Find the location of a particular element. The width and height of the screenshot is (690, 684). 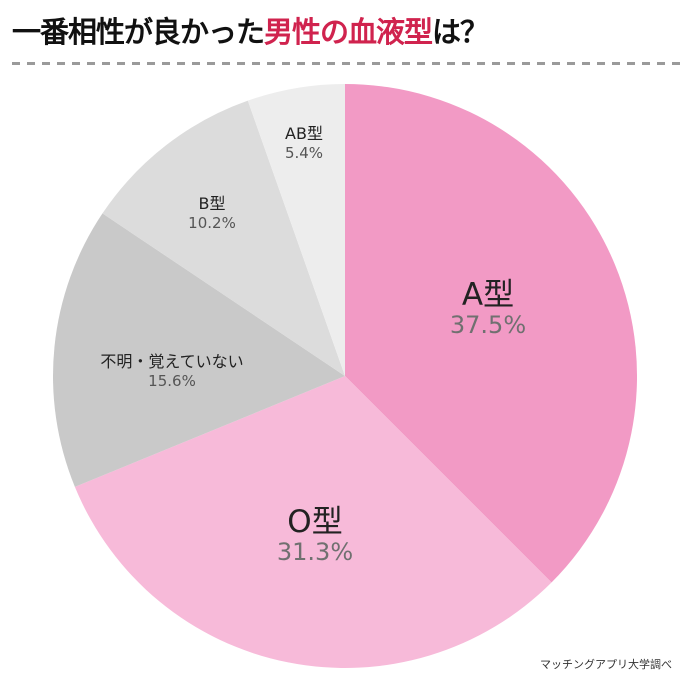

label-percent: 5.4% is located at coordinates (304, 153).